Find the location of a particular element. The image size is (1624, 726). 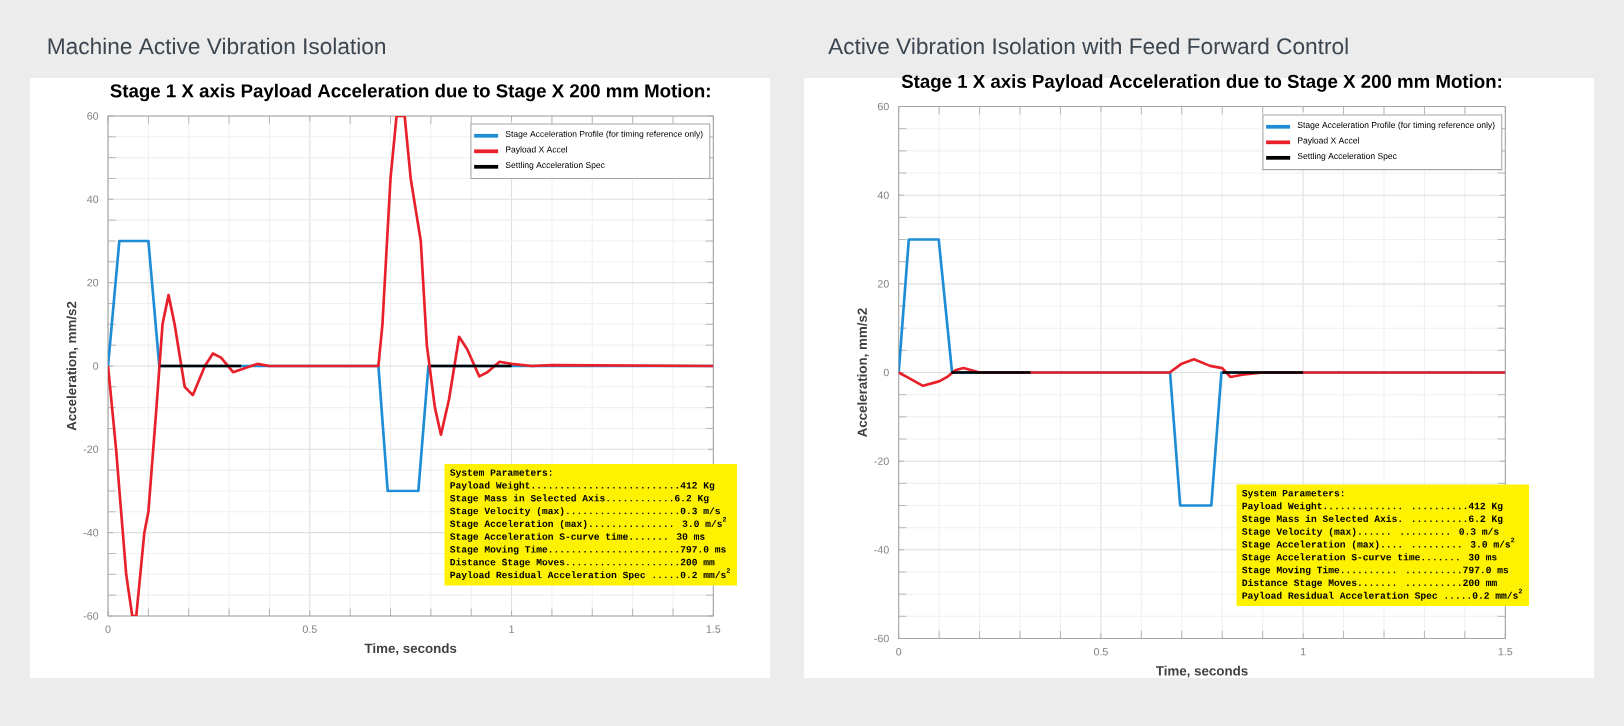

chart-title: Active Vibration Isolation with Feed Forward Control is located at coordinates (1088, 46).